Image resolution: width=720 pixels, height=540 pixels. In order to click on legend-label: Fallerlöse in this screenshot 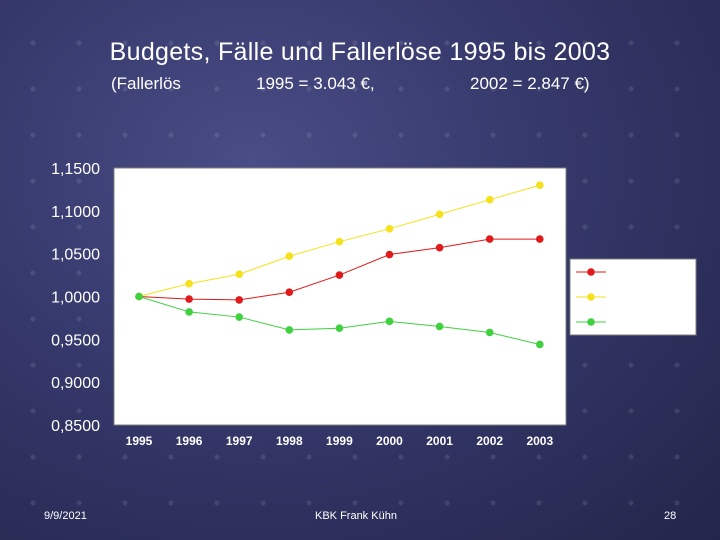, I will do `click(642, 323)`.